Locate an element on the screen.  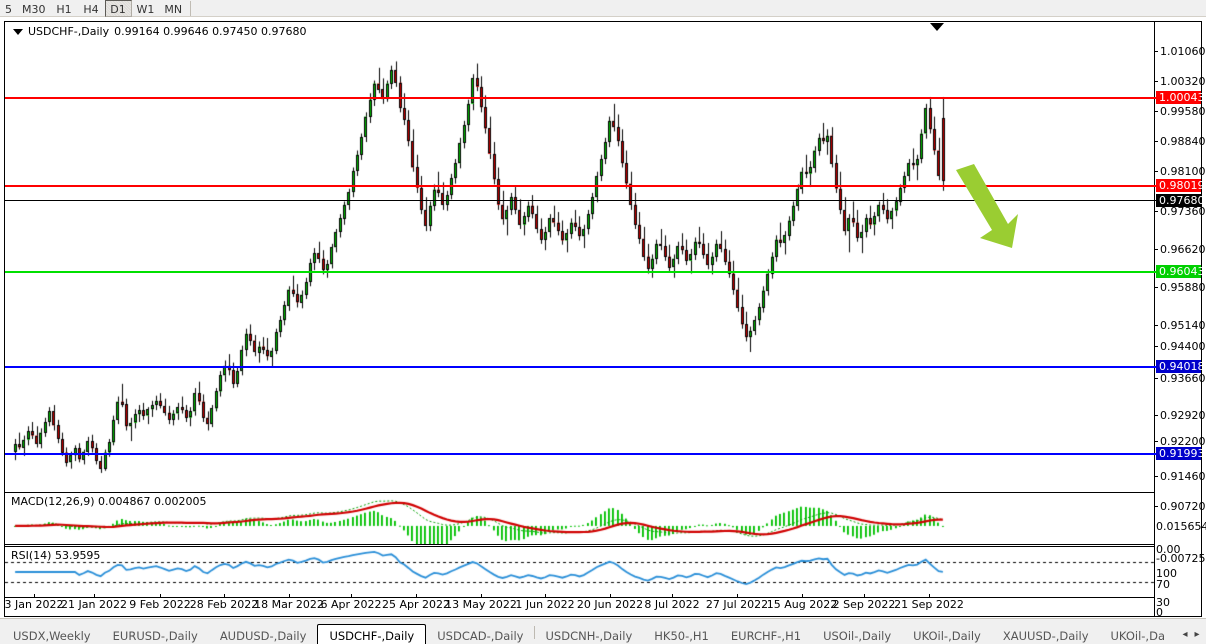
rsi-tick: 30 is located at coordinates (1178, 603).